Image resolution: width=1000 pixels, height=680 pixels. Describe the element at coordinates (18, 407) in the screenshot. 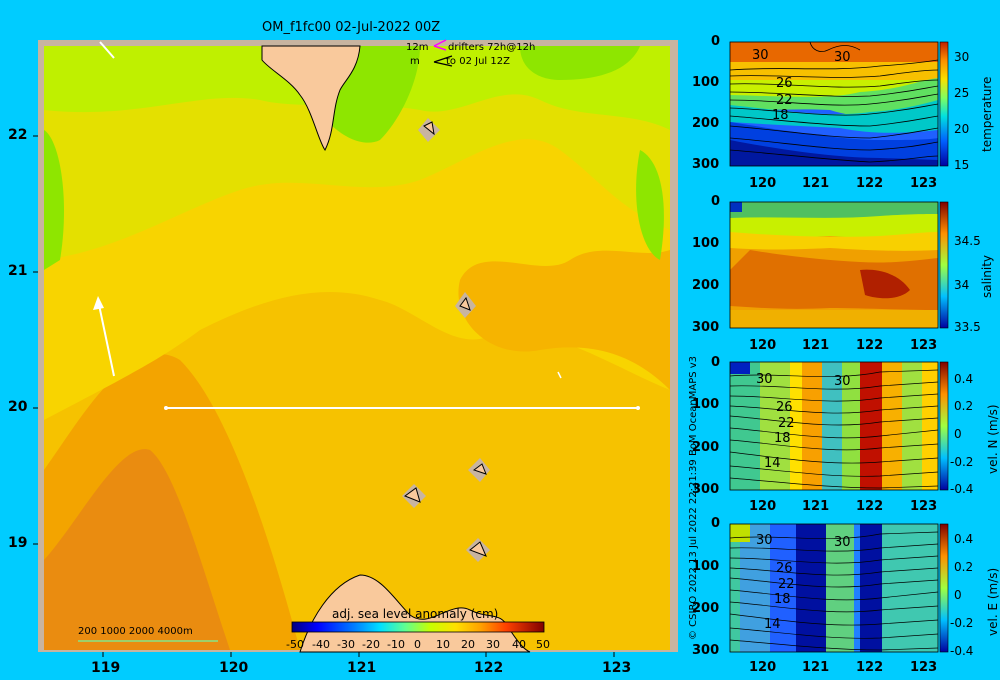

I see `map-y-tick: 20` at that location.